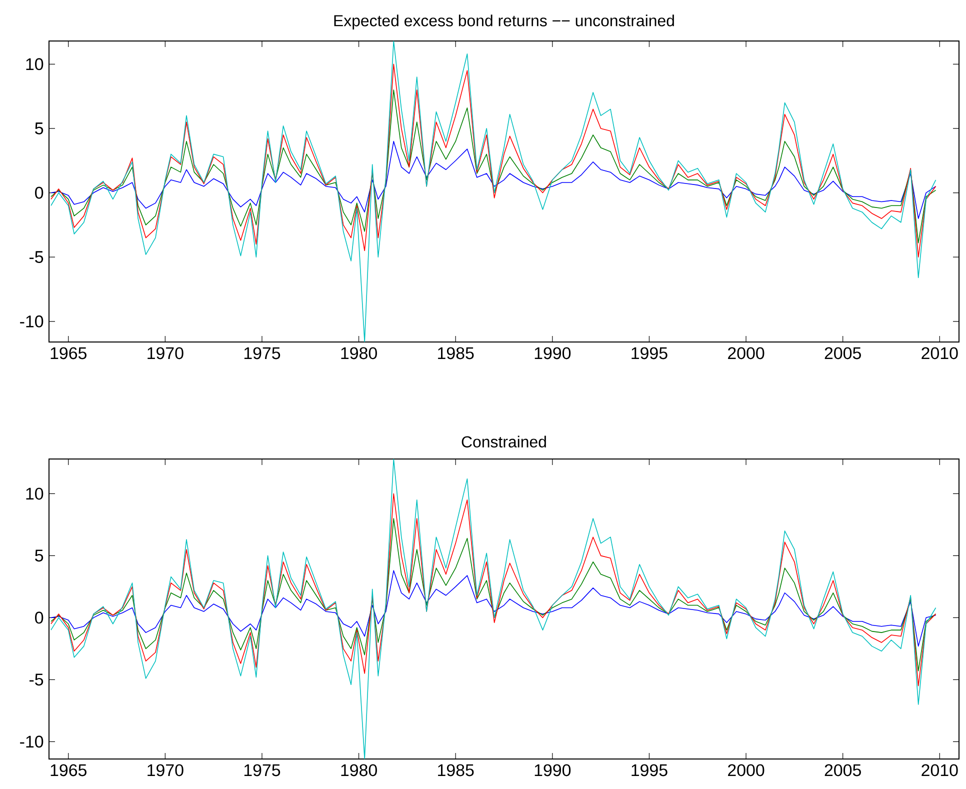  I want to click on chart-title: Constrained, so click(504, 442).